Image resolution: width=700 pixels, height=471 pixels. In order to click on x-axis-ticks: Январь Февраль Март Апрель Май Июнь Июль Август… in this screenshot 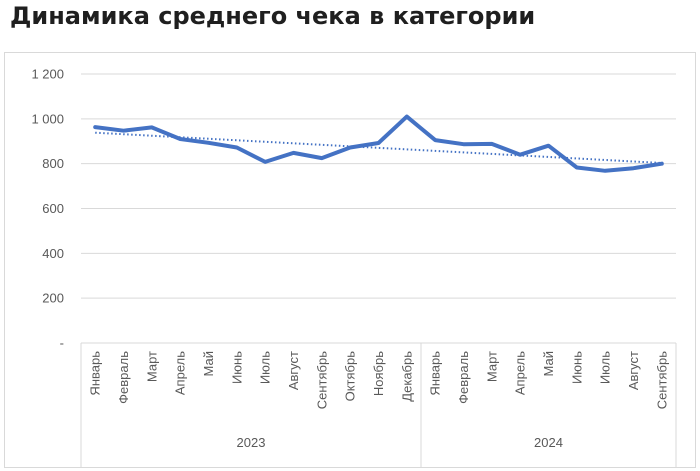, I will do `click(379, 380)`.